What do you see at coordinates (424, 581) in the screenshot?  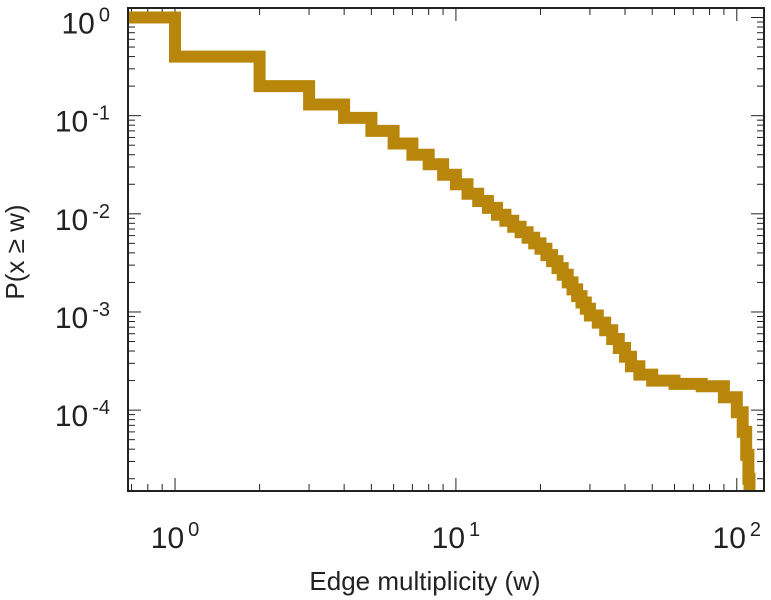 I see `x-axis-label: Edge multiplicity (w)` at bounding box center [424, 581].